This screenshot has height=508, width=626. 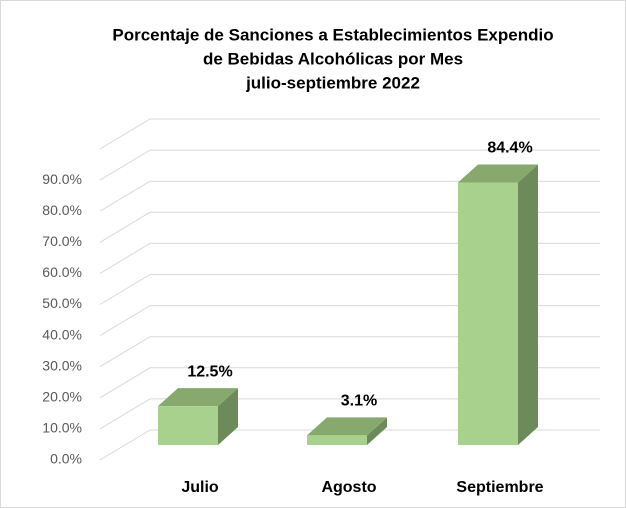 What do you see at coordinates (209, 371) in the screenshot?
I see `value-label: 12.5%` at bounding box center [209, 371].